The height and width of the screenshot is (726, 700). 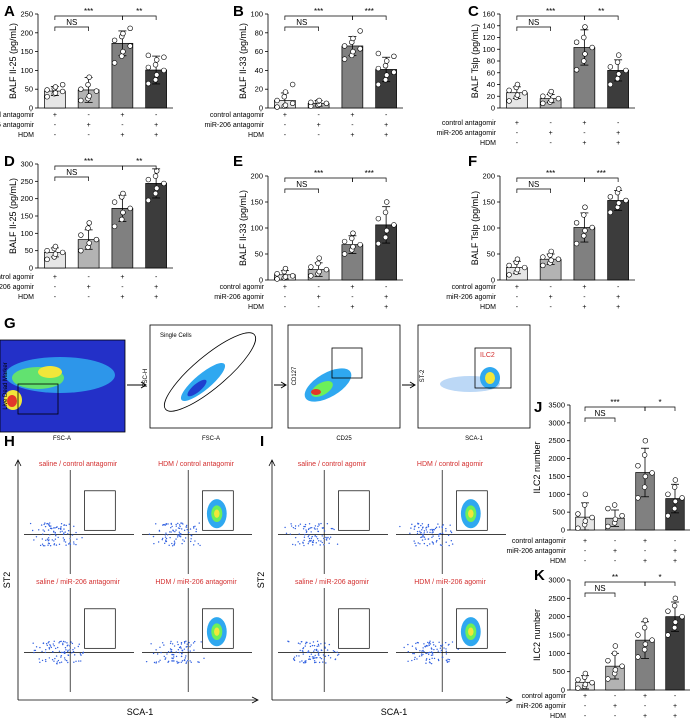 What do you see at coordinates (537, 467) in the screenshot?
I see `y-axis-label: ILC2 number` at bounding box center [537, 467].